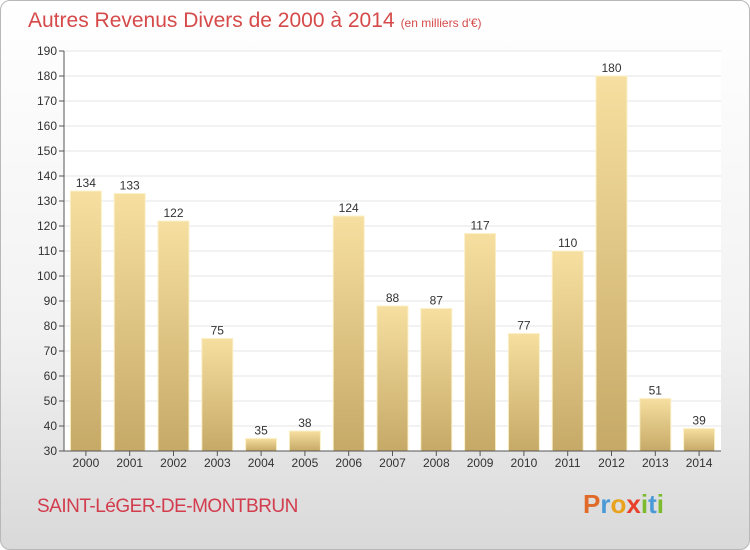  Describe the element at coordinates (348, 463) in the screenshot. I see `x-tick-label: 2006` at that location.